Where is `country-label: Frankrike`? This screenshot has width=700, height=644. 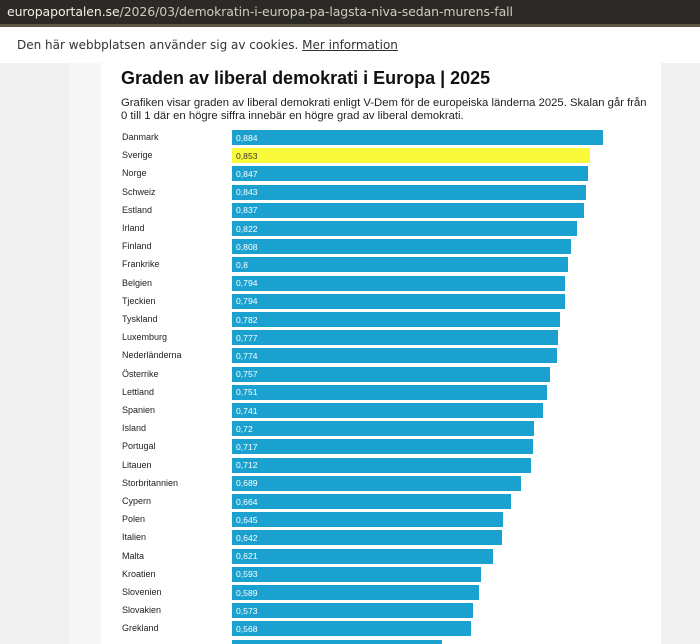 country-label: Frankrike is located at coordinates (141, 264).